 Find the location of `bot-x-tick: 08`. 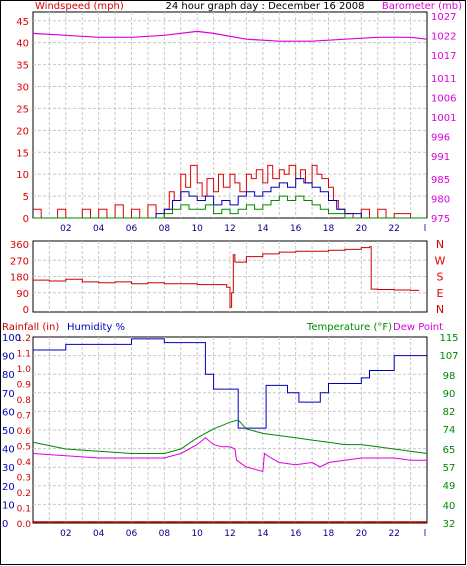

bot-x-tick: 08 is located at coordinates (165, 534).